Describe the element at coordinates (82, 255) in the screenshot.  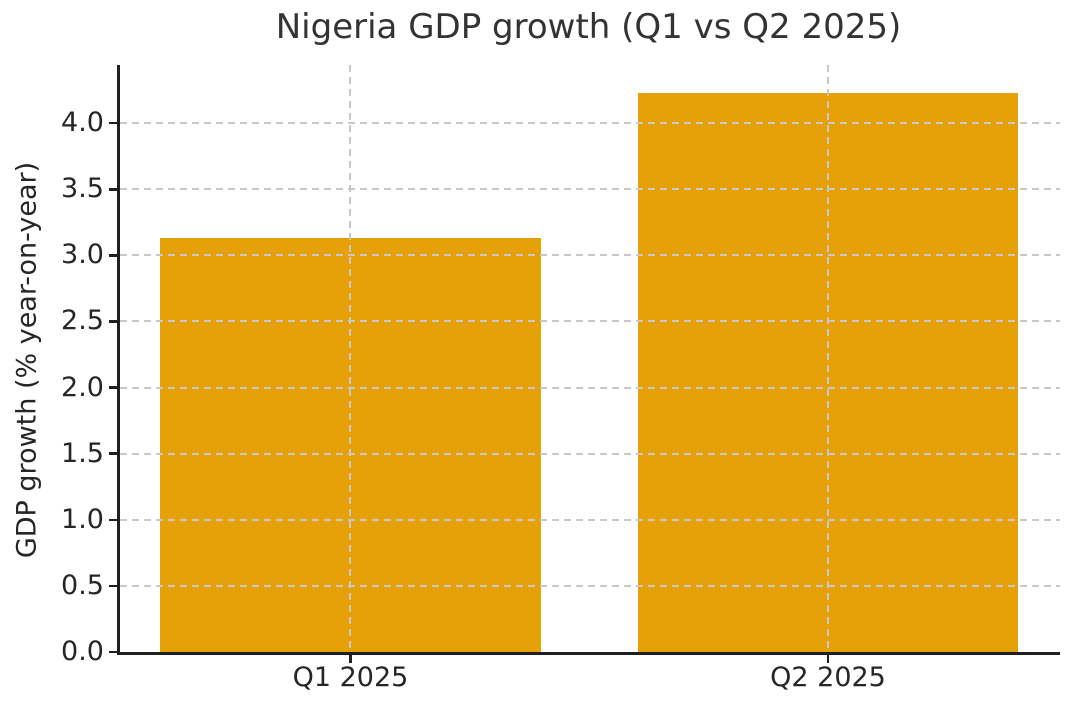
I see `y-tick-label: 3.0` at that location.